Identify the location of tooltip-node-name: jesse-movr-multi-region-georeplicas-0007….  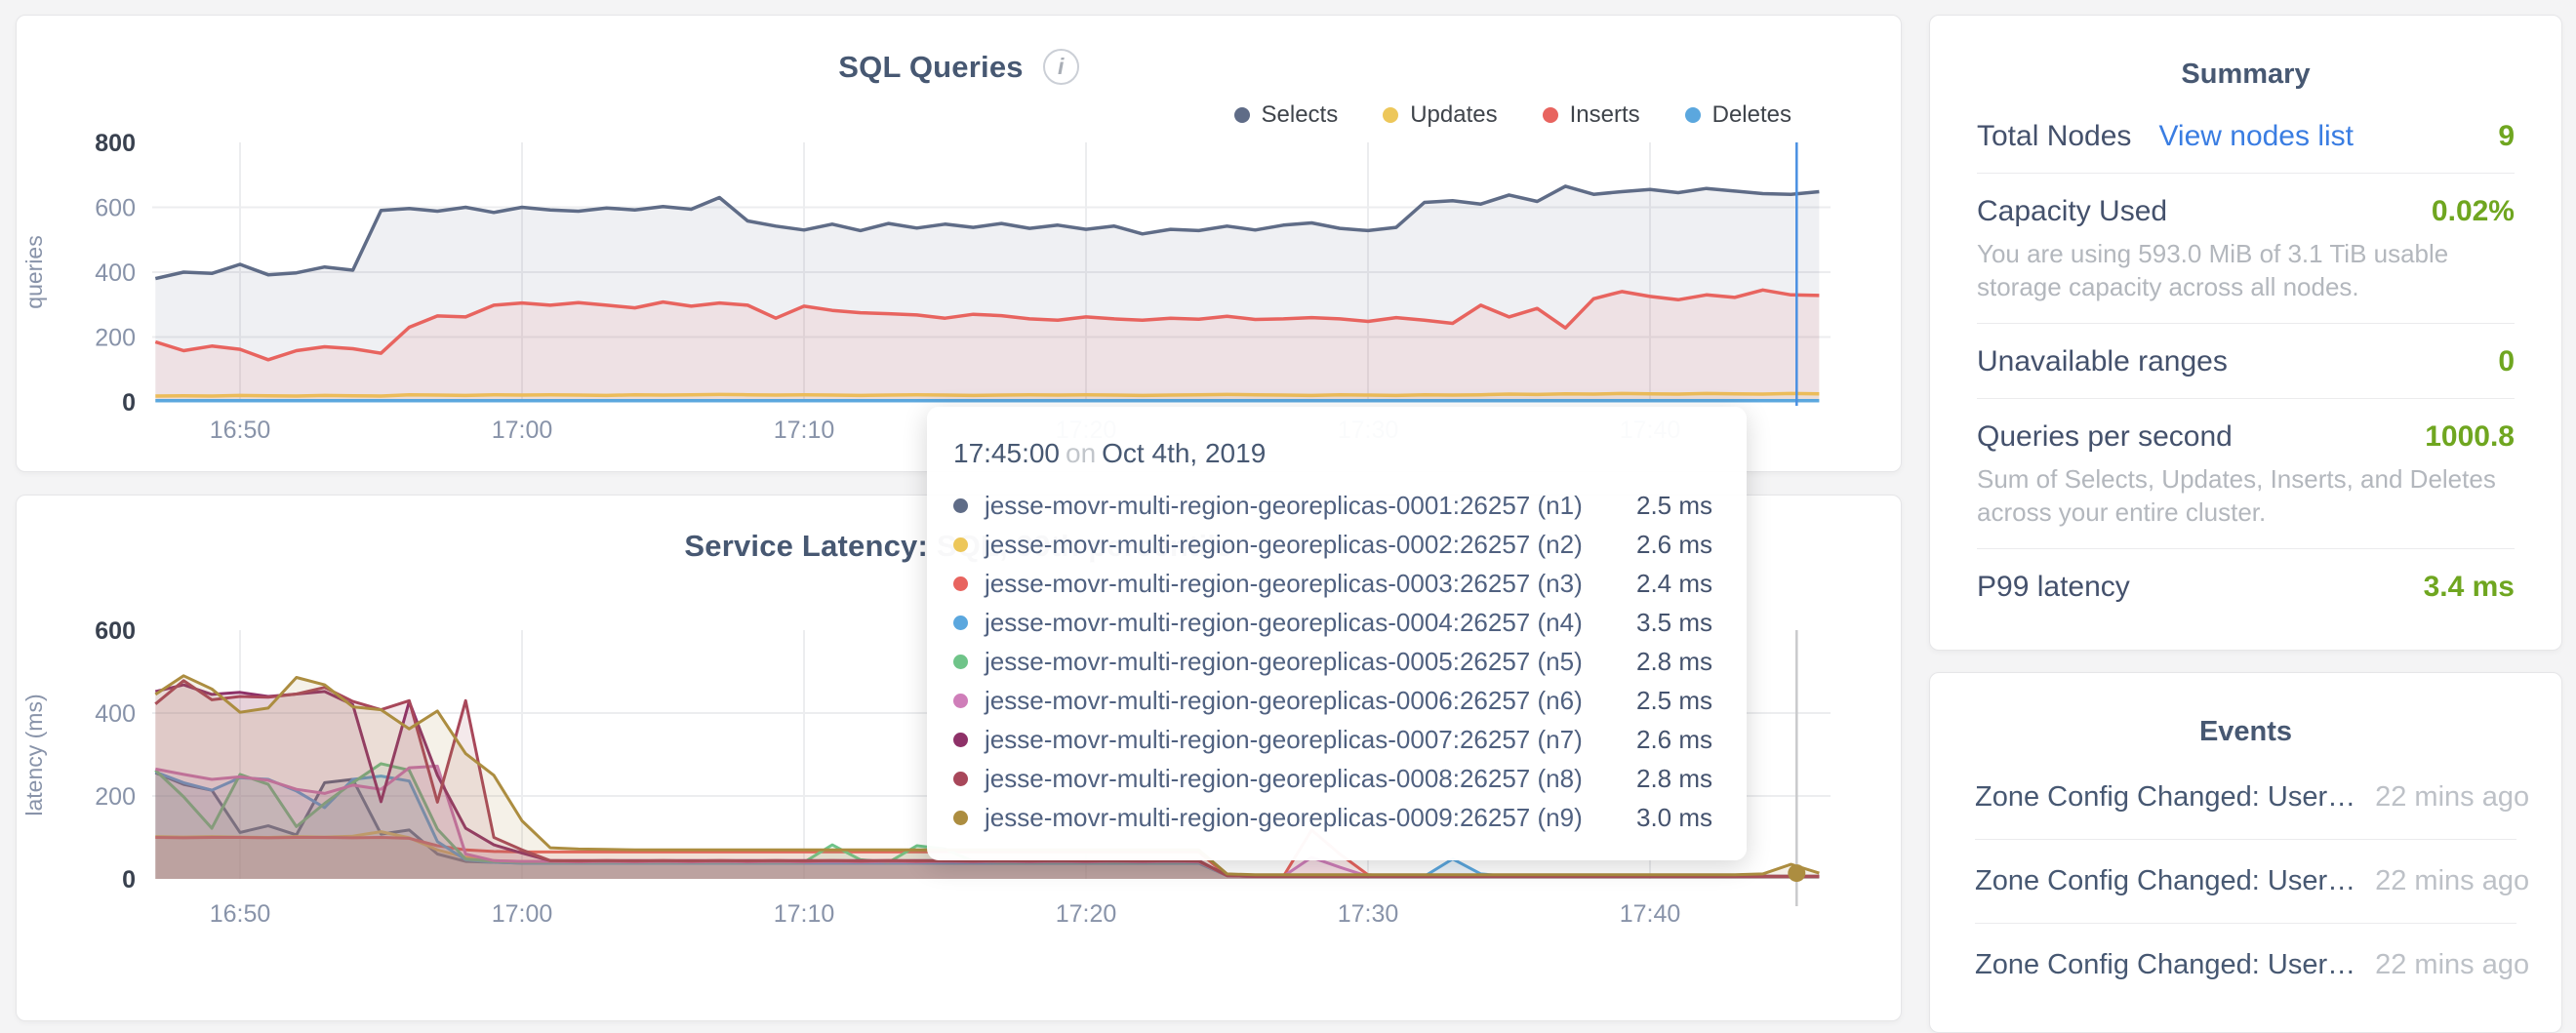
(1284, 739).